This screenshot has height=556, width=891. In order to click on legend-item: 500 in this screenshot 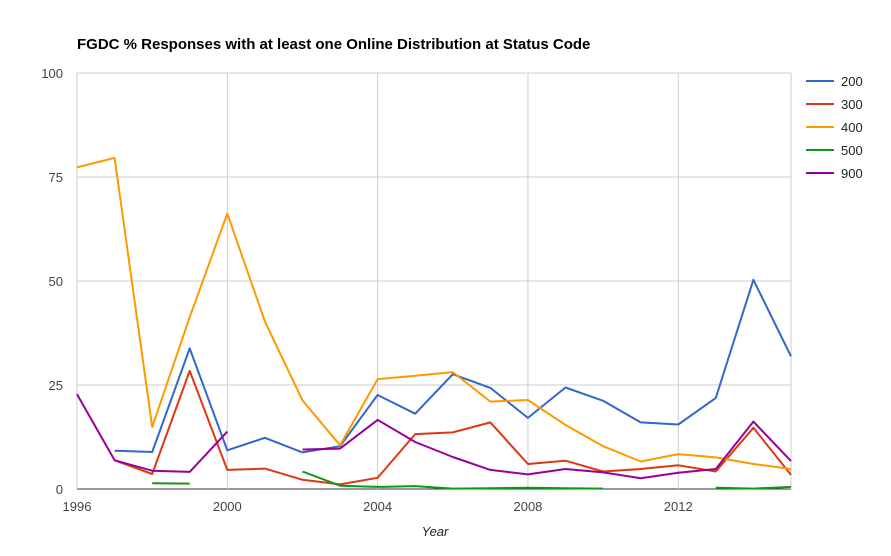, I will do `click(834, 150)`.